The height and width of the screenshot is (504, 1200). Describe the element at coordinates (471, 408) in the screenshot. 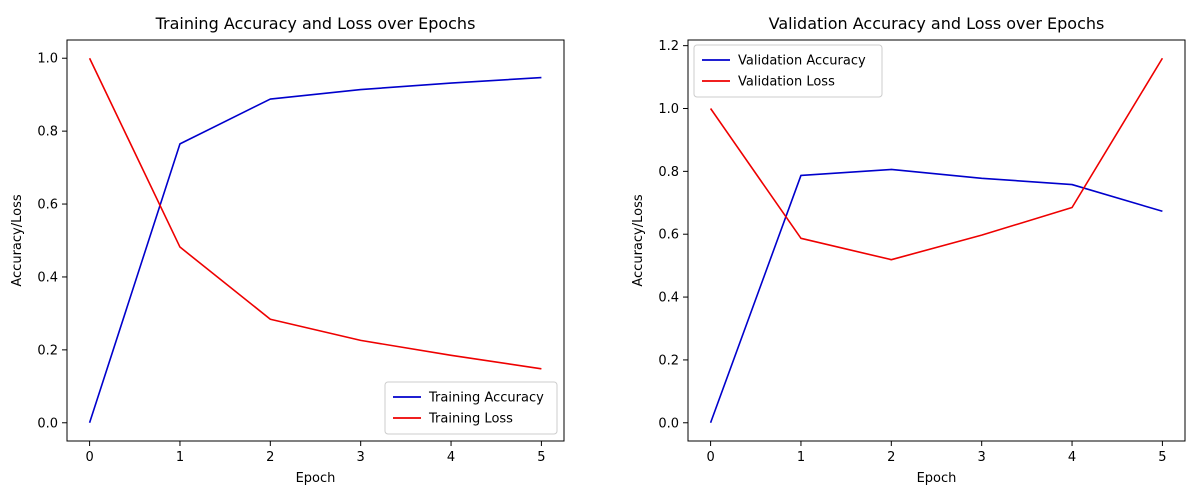

I see `legend: Training Accuracy Training Loss` at that location.